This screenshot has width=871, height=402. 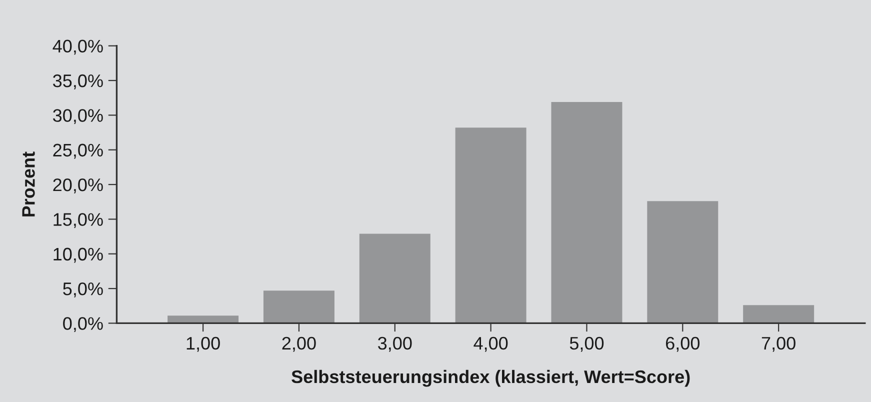 I want to click on y-tick-label: 15,0%, so click(x=78, y=220).